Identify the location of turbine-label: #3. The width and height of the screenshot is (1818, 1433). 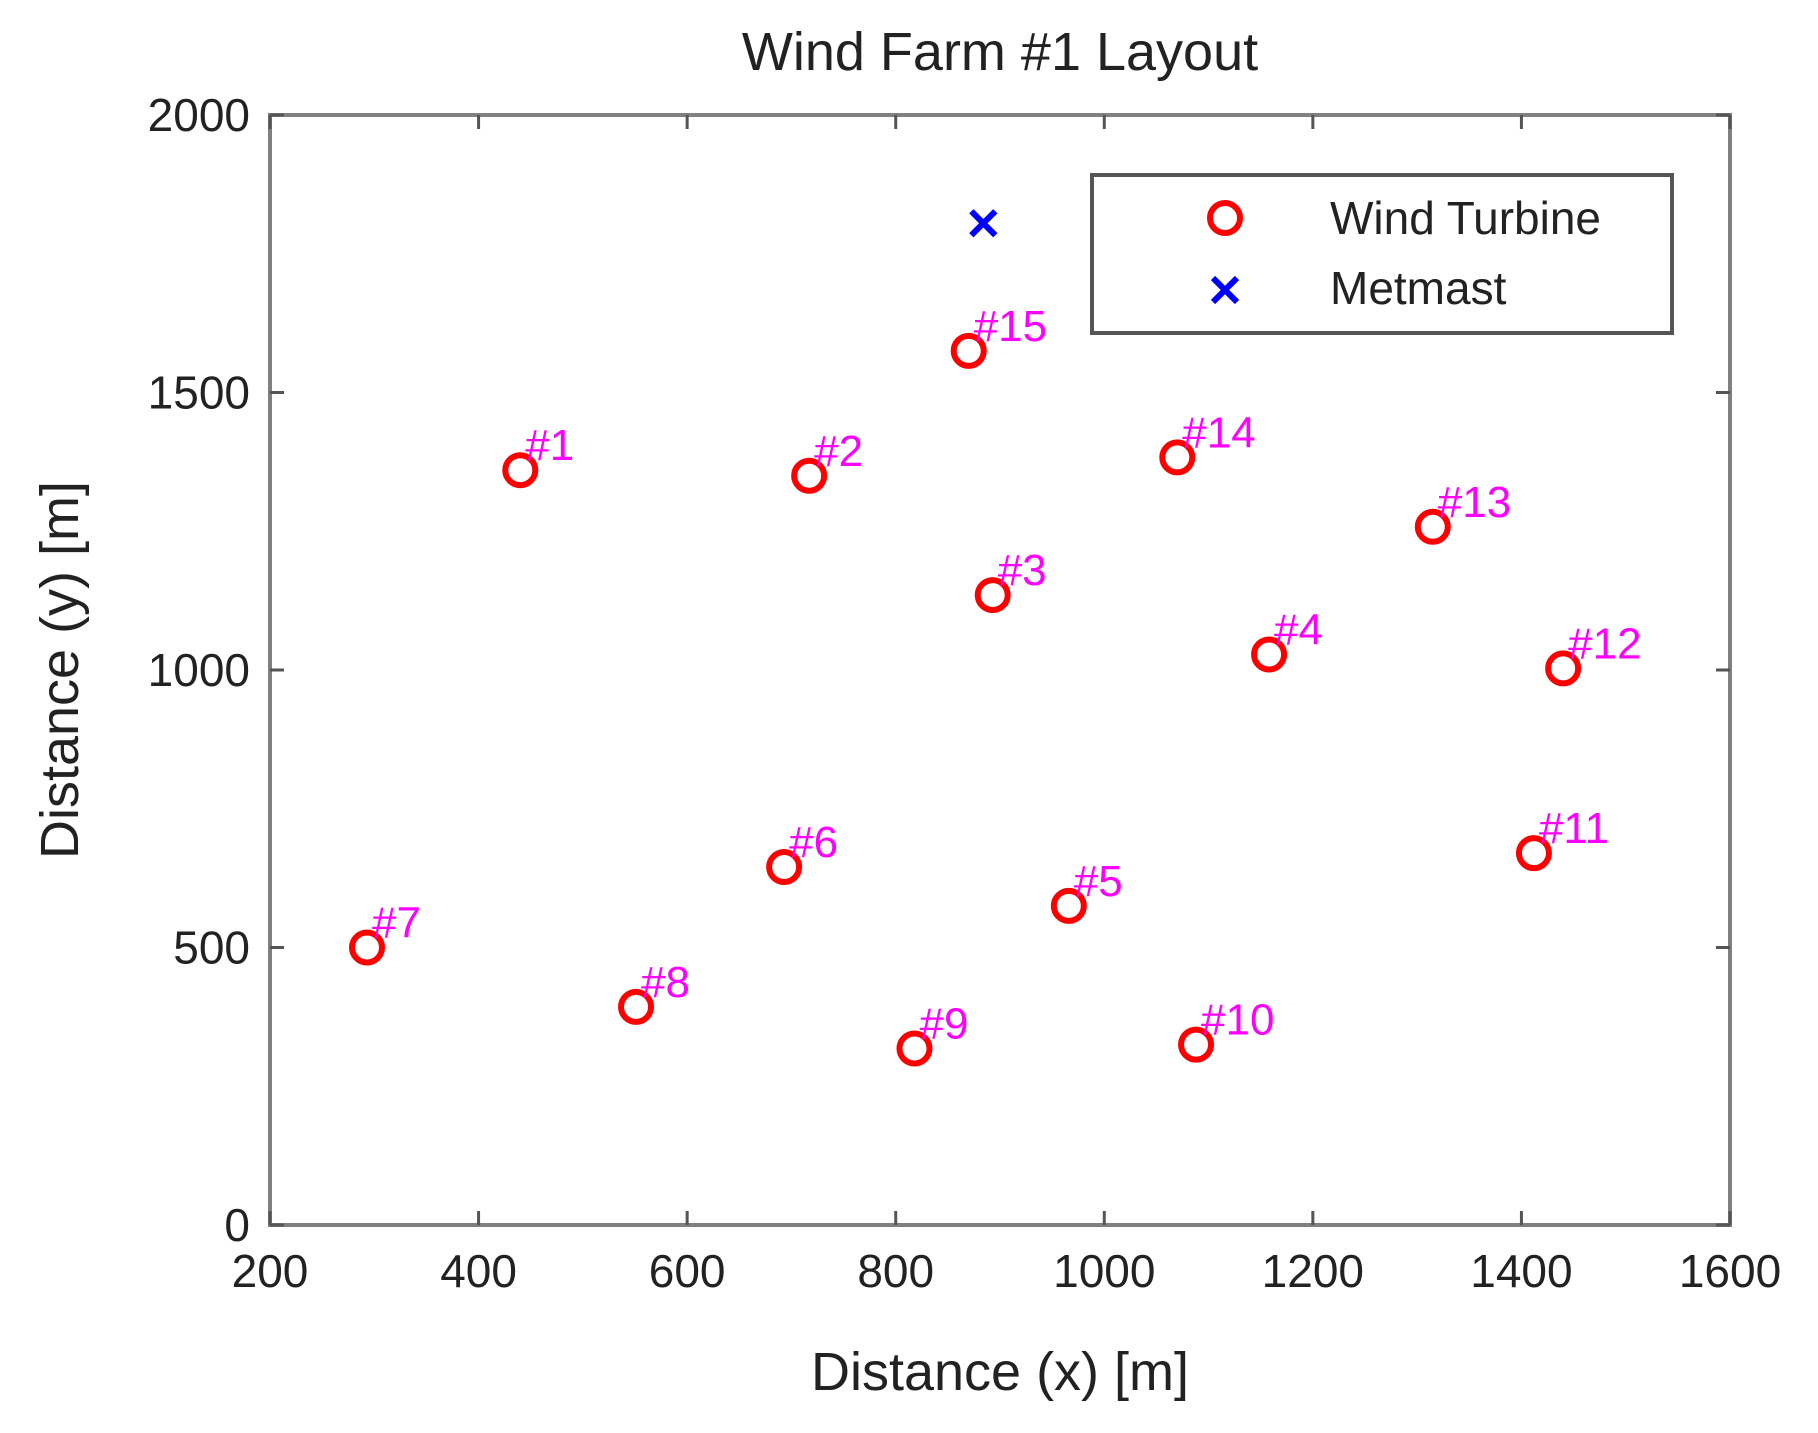
(1022, 570).